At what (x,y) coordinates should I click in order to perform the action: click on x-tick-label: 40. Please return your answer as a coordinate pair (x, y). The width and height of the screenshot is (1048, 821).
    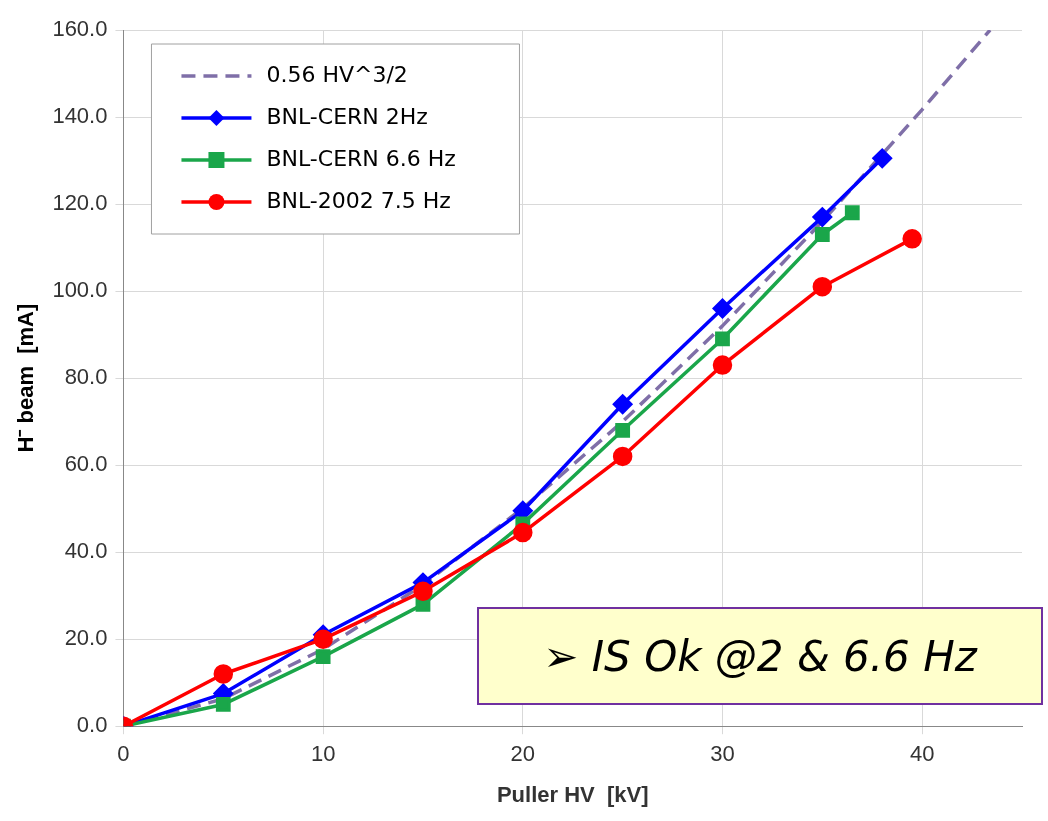
    Looking at the image, I should click on (922, 754).